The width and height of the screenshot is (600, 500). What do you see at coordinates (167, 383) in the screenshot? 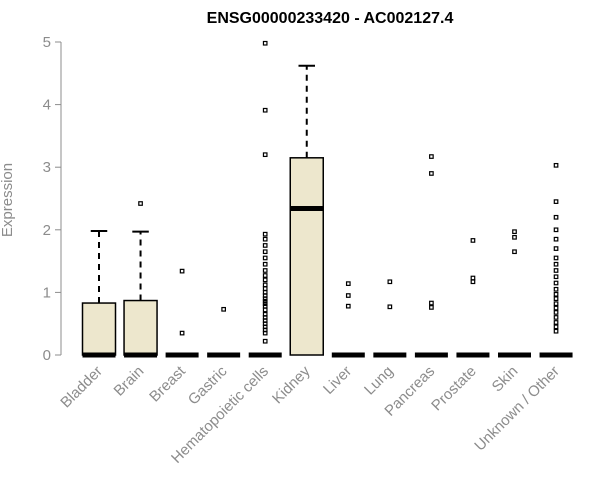
I see `x-tick-label: Breast` at bounding box center [167, 383].